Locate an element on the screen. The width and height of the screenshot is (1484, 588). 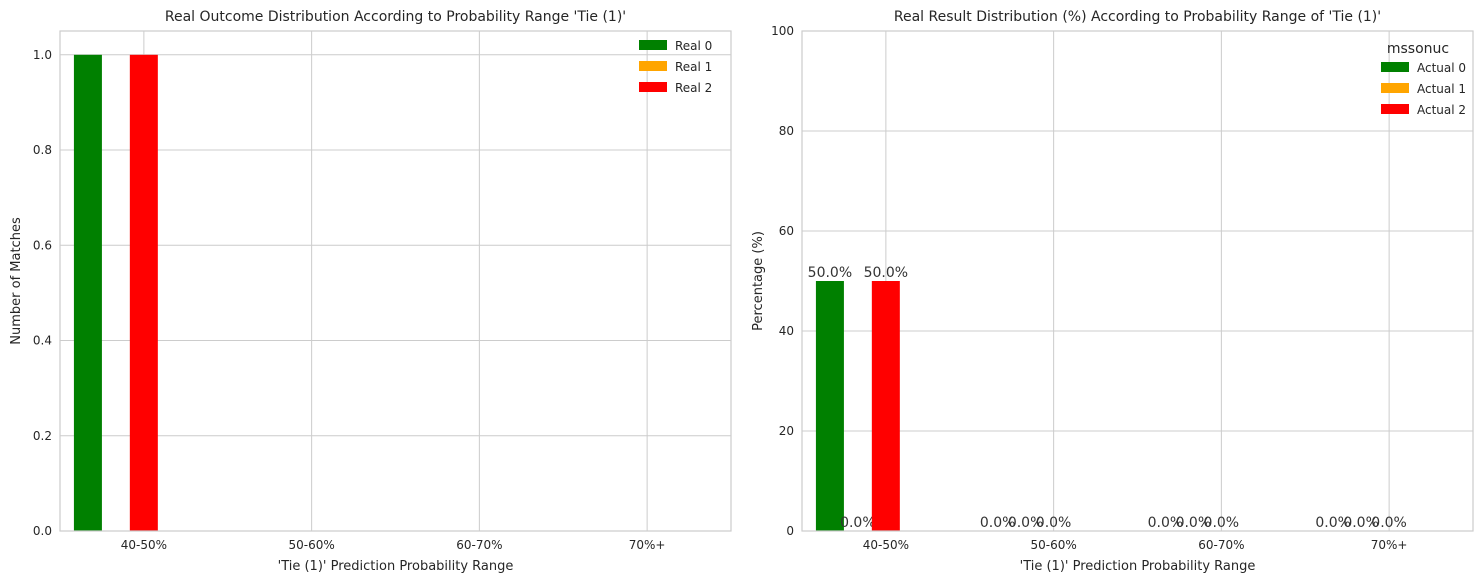
y-tick-label: 0.0 is located at coordinates (42, 531).